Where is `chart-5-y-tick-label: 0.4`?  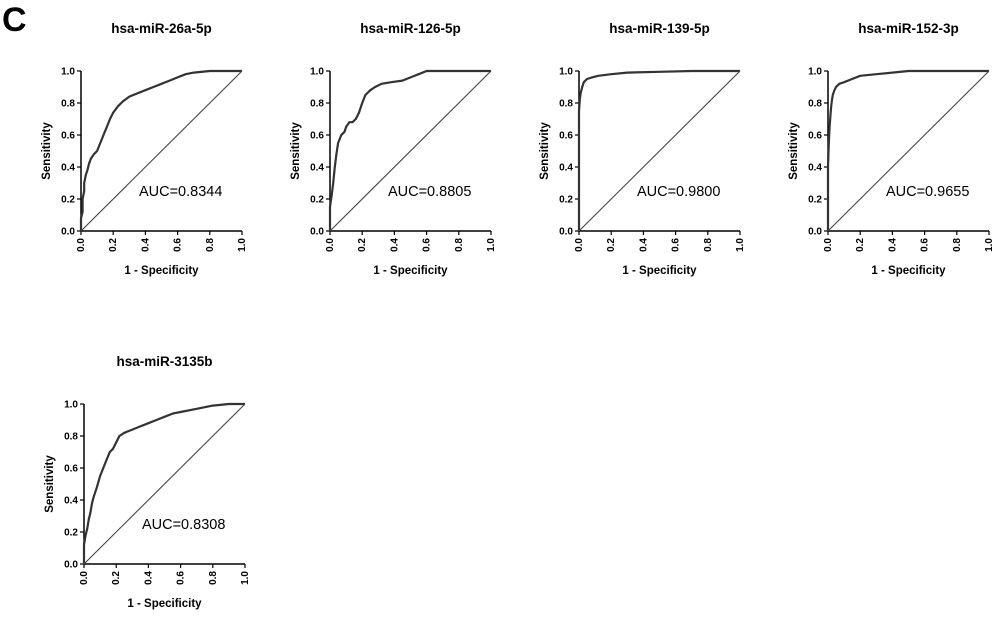
chart-5-y-tick-label: 0.4 is located at coordinates (71, 501).